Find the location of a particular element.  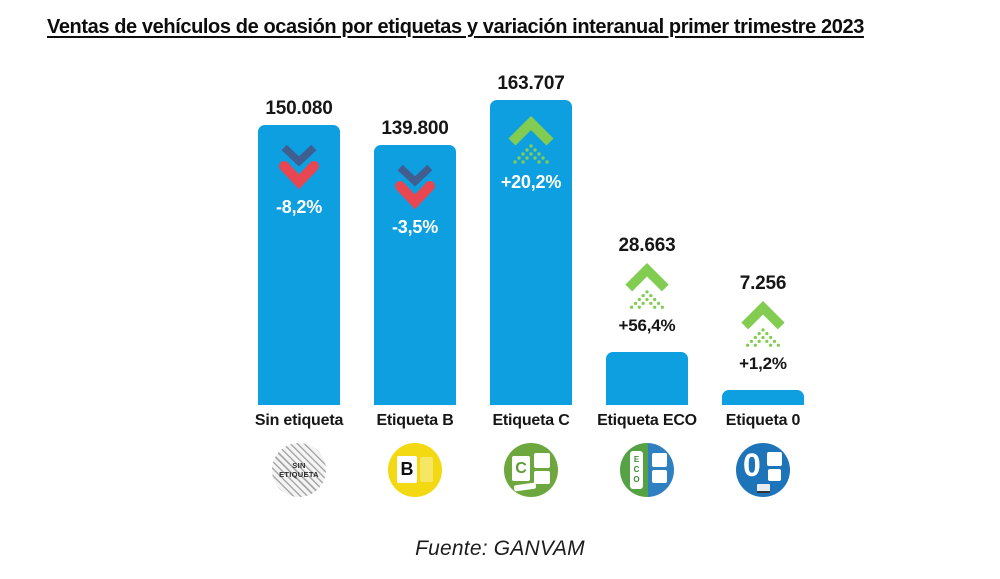

yoy-change-label: -3,5% is located at coordinates (415, 227).